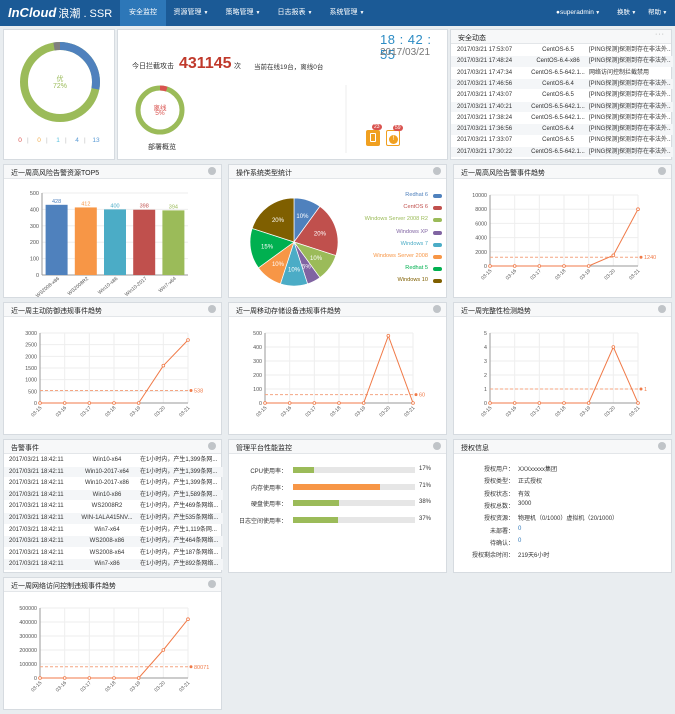  I want to click on y-tick-label: 500, so click(257, 334).